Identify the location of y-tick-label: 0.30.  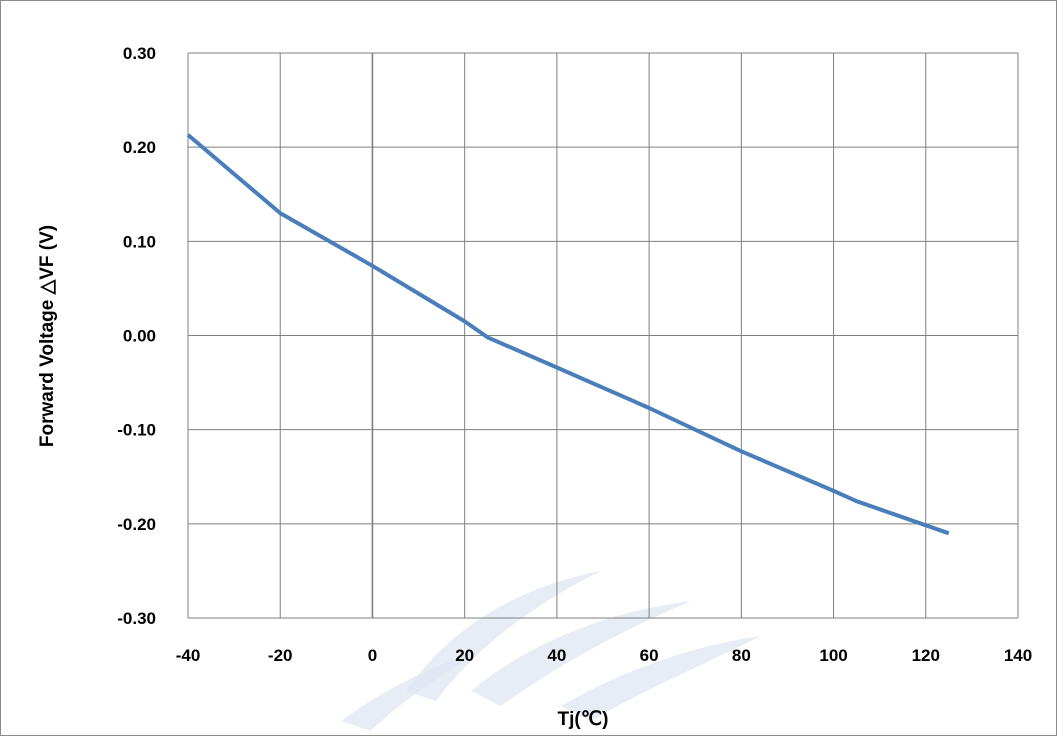
(139, 53).